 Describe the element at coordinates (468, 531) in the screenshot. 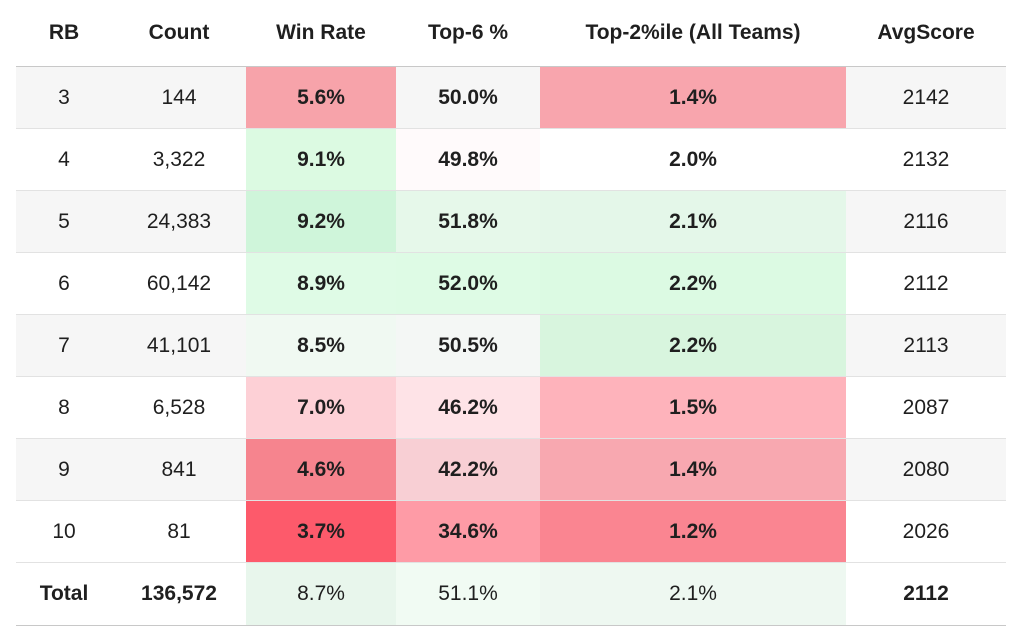

I see `cell-top6: 34.6%` at that location.